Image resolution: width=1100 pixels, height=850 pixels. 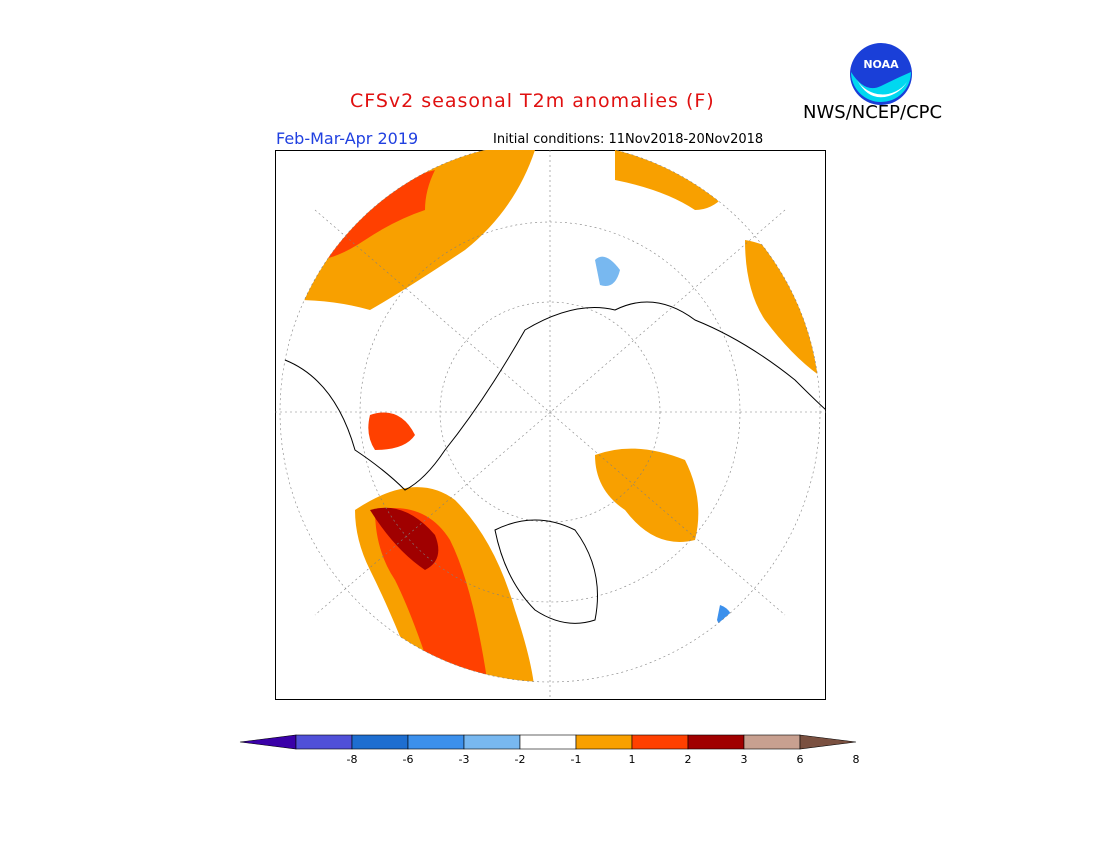 I want to click on legend-tick-label: -1, so click(x=576, y=759).